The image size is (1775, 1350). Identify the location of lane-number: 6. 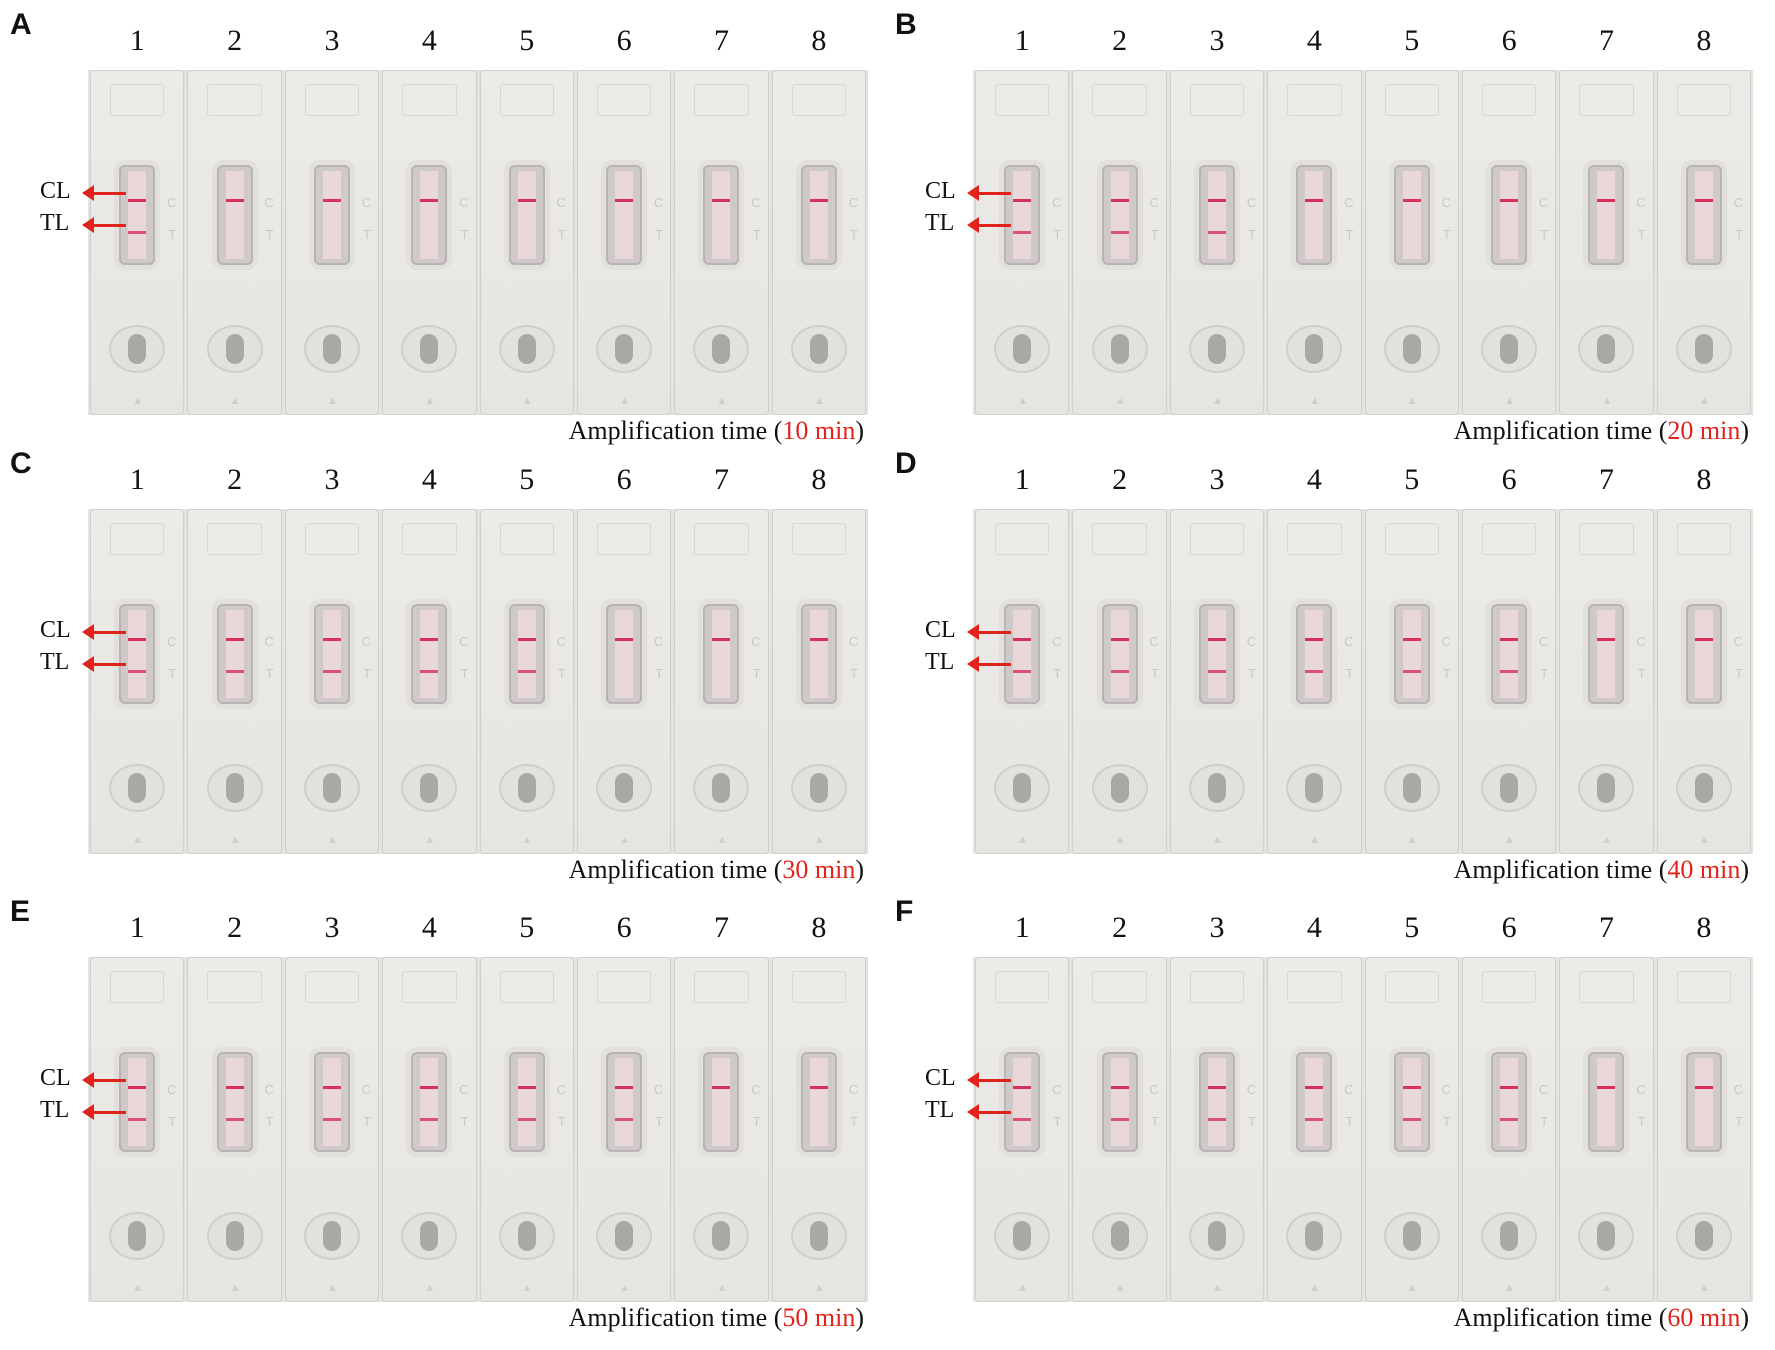
(624, 479).